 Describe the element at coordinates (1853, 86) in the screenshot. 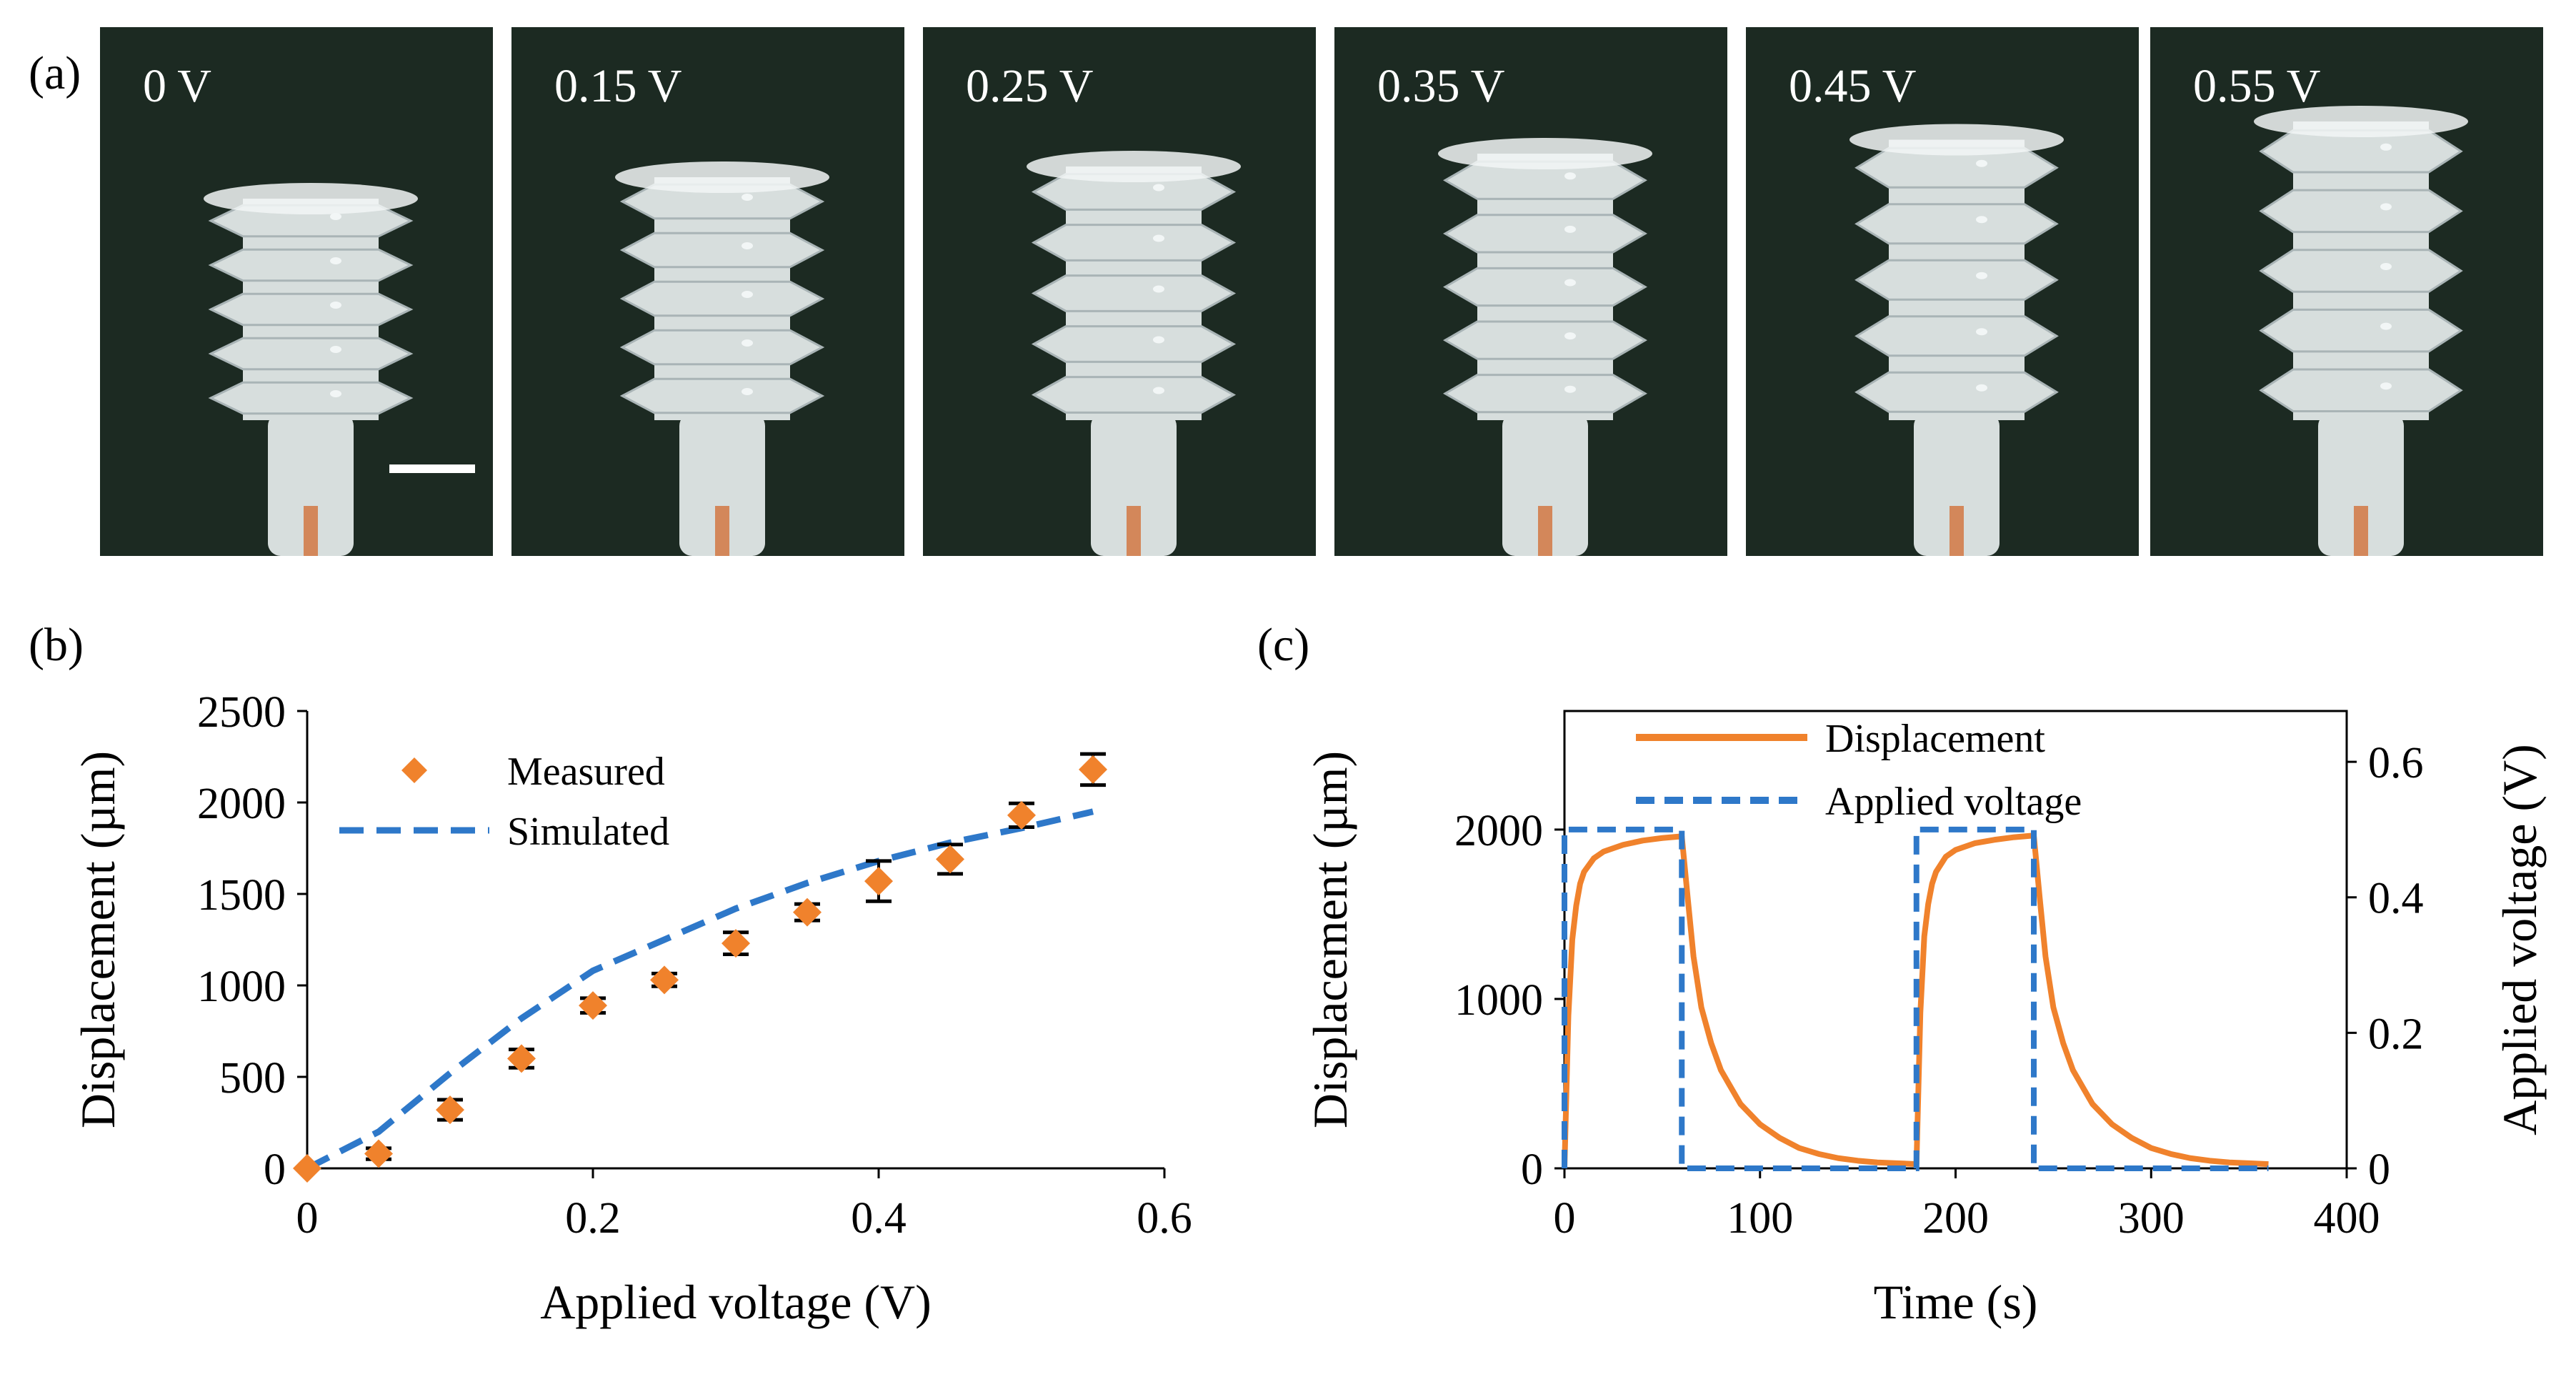

I see `voltage-label: 0.45 V` at that location.